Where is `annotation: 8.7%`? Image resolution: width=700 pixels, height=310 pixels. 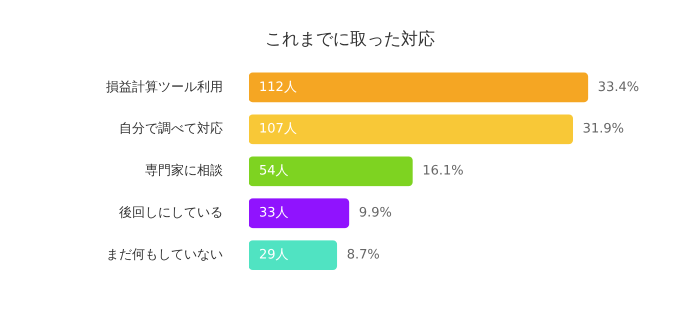 annotation: 8.7% is located at coordinates (363, 255).